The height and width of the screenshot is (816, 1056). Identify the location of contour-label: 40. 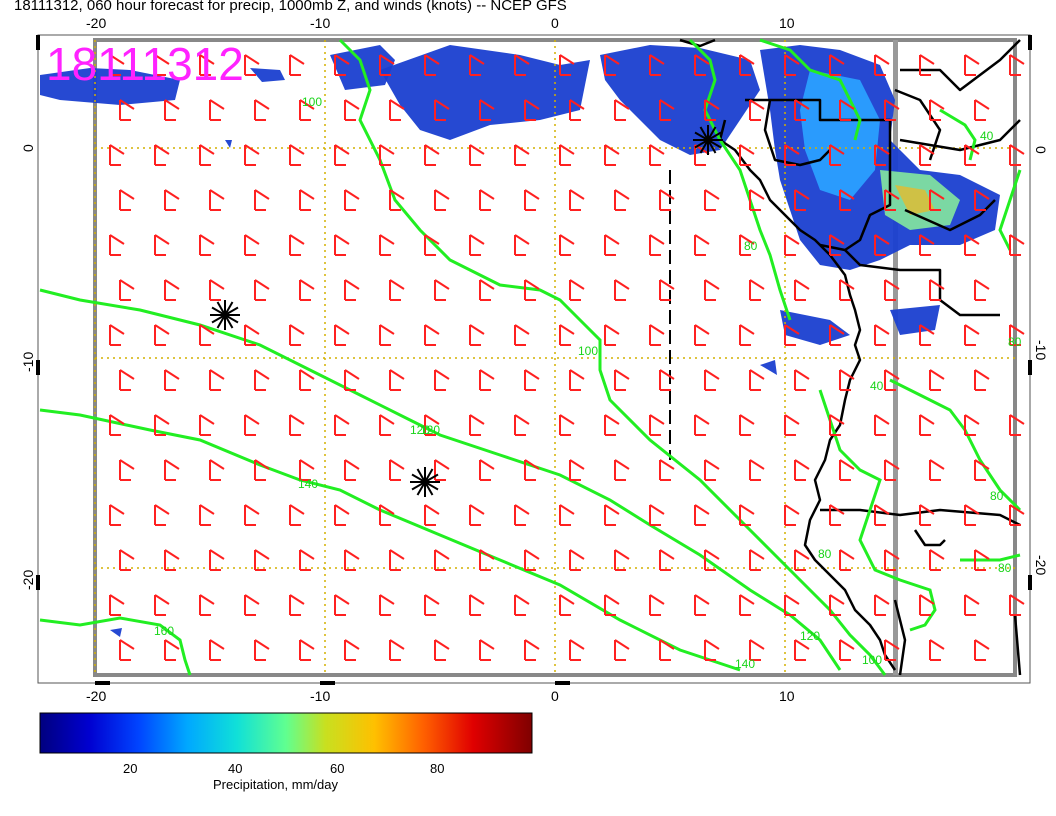
(877, 386).